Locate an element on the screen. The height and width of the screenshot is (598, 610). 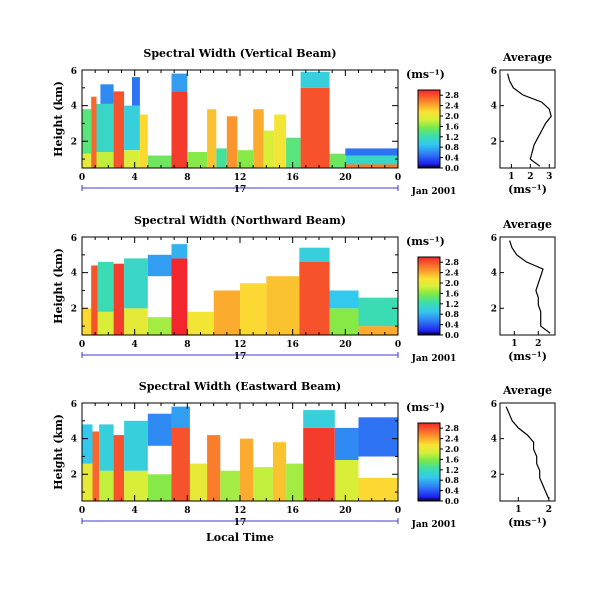
y-tick-label: 2 is located at coordinates (74, 142).